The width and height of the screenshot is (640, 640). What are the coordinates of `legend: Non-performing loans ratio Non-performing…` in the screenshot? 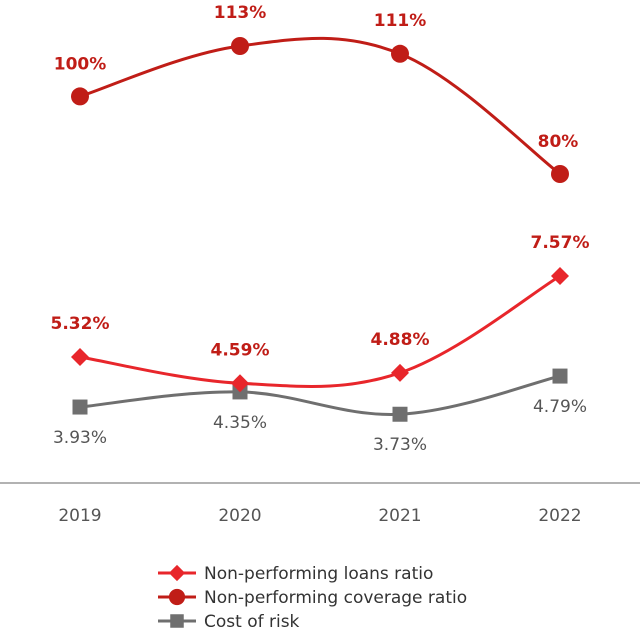 It's located at (312, 598).